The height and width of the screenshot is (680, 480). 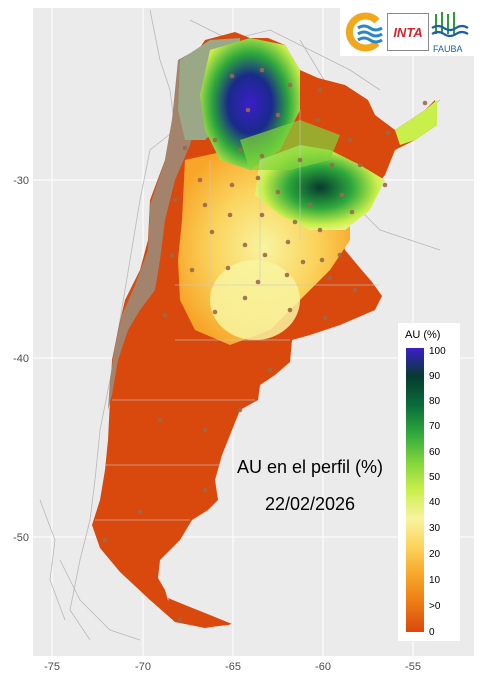 I want to click on fauba-logo: FAUBA, so click(x=450, y=32).